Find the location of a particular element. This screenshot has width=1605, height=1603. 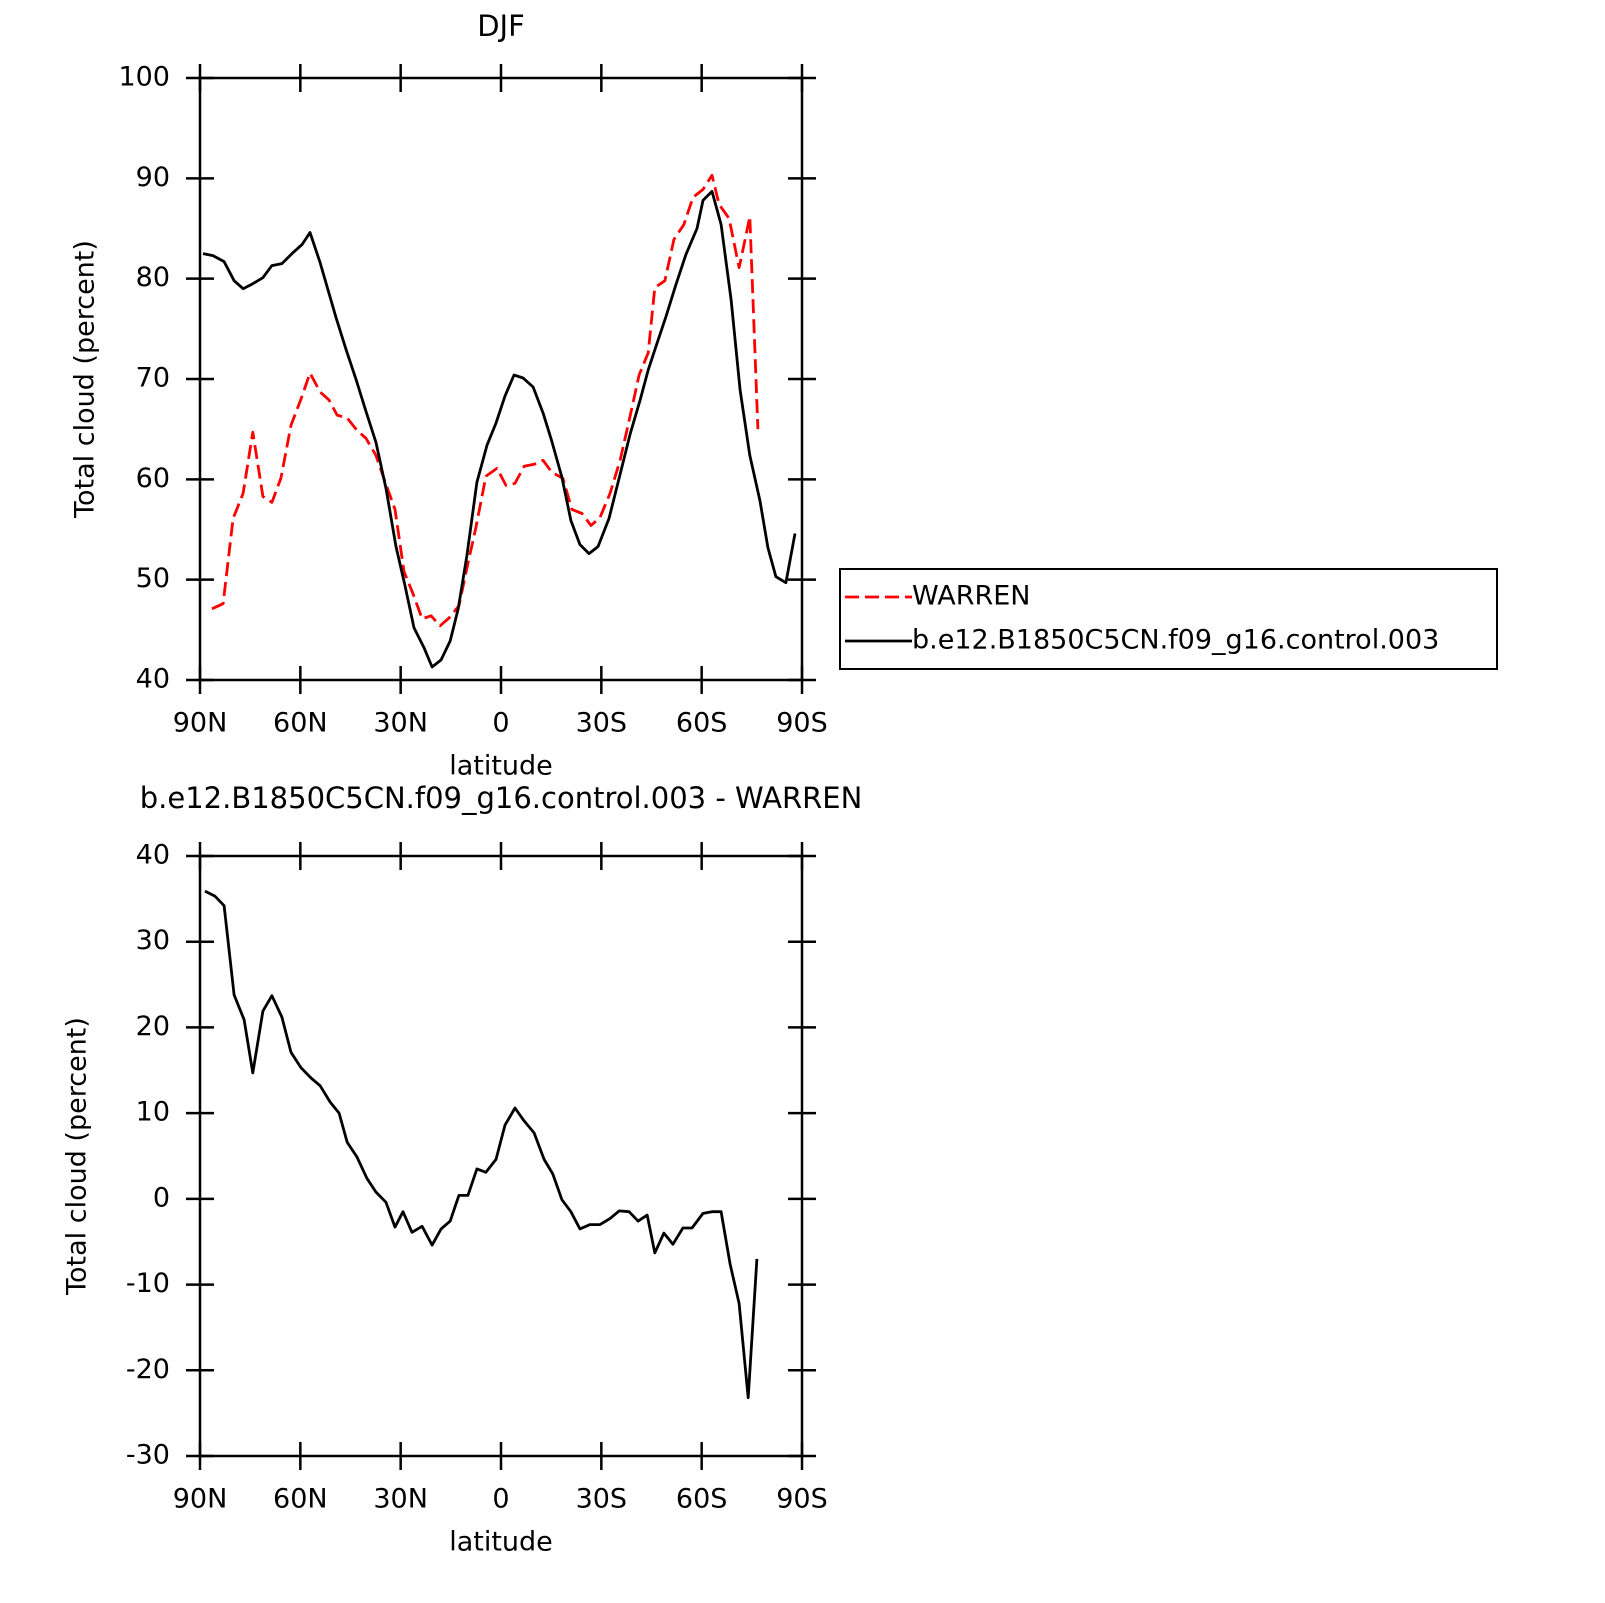

y-tick-label: 20 is located at coordinates (153, 1026).